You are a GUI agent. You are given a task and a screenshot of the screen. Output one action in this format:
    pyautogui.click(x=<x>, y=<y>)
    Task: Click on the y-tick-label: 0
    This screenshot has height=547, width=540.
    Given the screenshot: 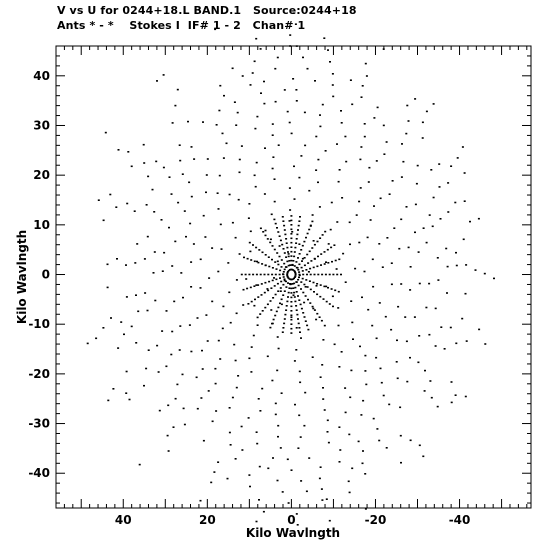 What is the action you would take?
    pyautogui.click(x=46, y=275)
    